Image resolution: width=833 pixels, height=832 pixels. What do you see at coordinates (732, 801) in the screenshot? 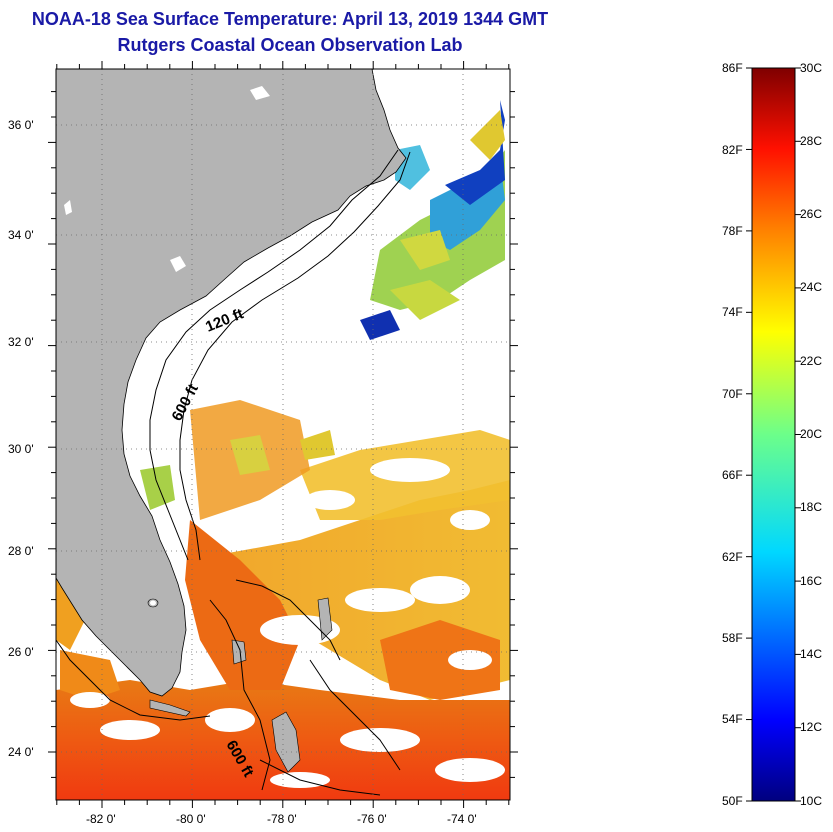
I see `cb-f-50: 50F` at bounding box center [732, 801].